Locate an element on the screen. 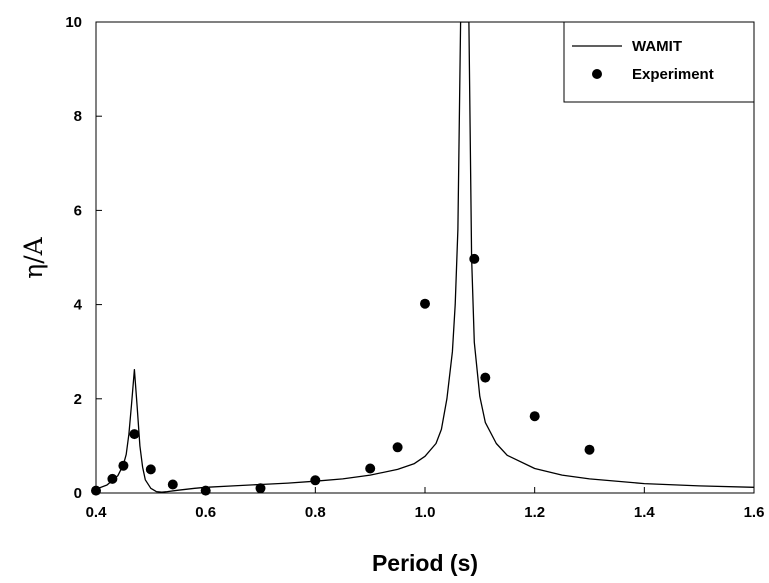 This screenshot has height=583, width=769. x-tick-label: 1.4 is located at coordinates (645, 512).